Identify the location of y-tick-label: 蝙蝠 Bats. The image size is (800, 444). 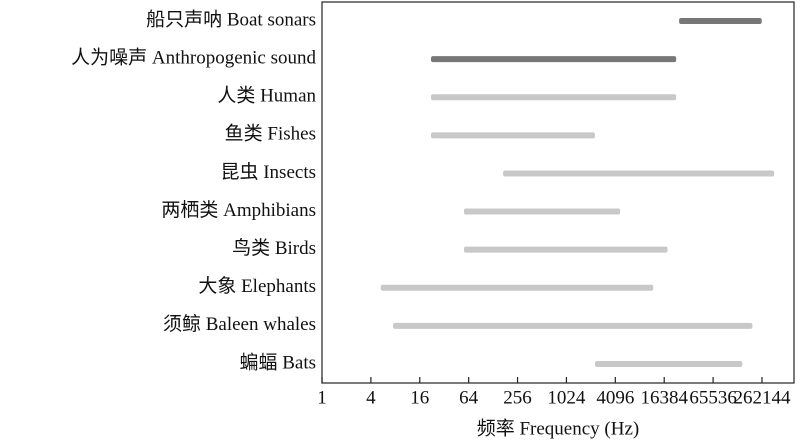
(277, 362).